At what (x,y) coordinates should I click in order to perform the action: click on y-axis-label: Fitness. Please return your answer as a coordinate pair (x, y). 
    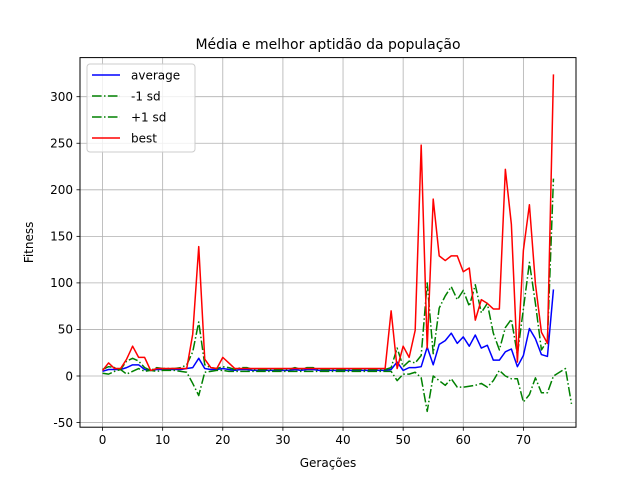
    Looking at the image, I should click on (29, 243).